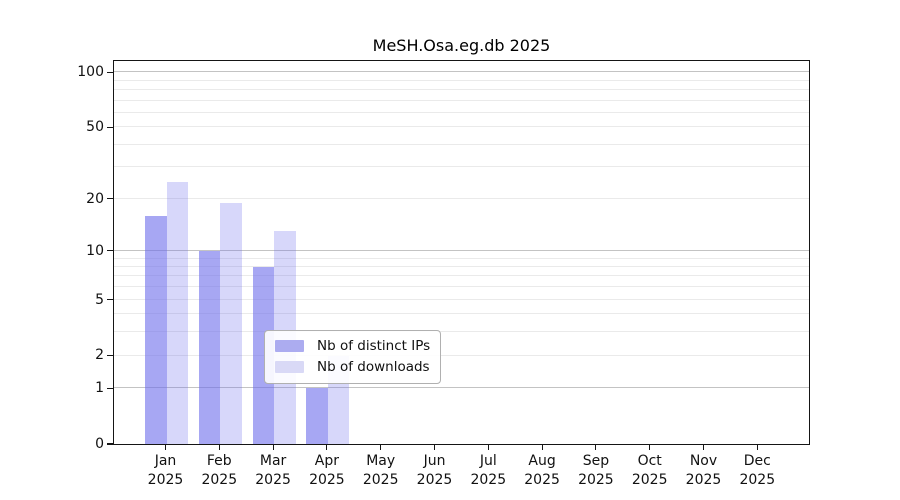 The image size is (900, 500). Describe the element at coordinates (95, 198) in the screenshot. I see `y-tick-label: 20` at that location.